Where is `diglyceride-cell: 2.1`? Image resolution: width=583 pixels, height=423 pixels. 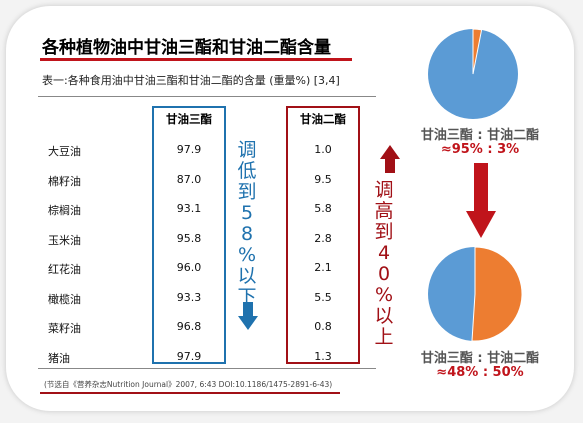
diglyceride-cell: 2.1 is located at coordinates (323, 267).